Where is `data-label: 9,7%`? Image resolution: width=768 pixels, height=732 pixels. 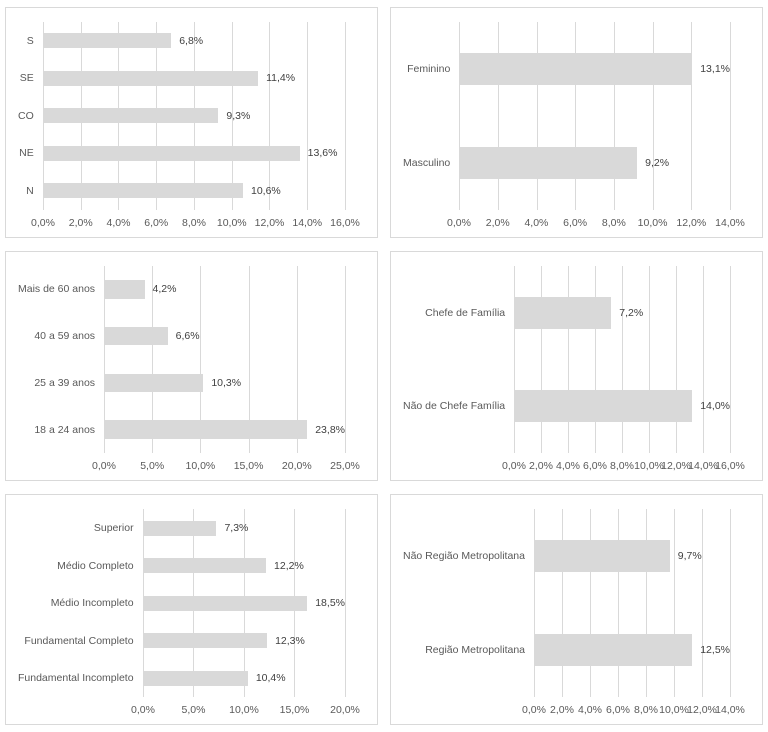
data-label: 9,7% is located at coordinates (689, 556).